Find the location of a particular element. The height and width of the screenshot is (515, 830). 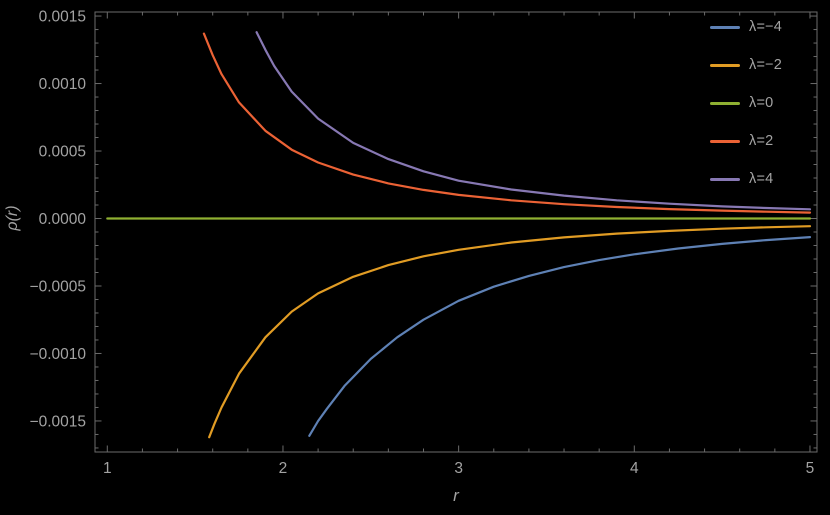

y-tick-label: −0.0015 is located at coordinates (58, 421).